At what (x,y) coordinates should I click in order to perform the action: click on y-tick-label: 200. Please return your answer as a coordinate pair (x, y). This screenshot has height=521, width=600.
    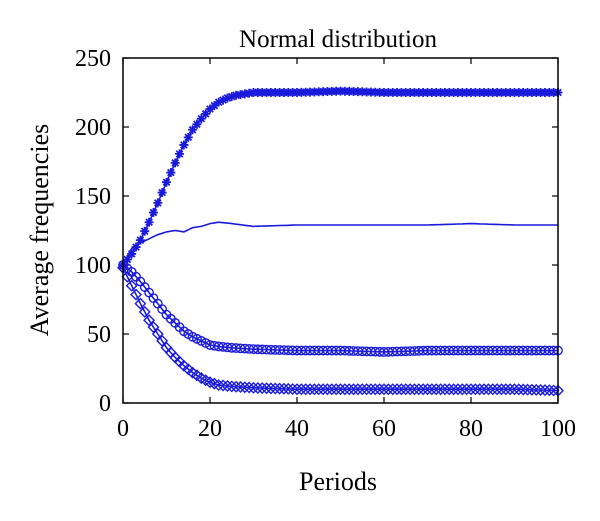
    Looking at the image, I should click on (93, 128).